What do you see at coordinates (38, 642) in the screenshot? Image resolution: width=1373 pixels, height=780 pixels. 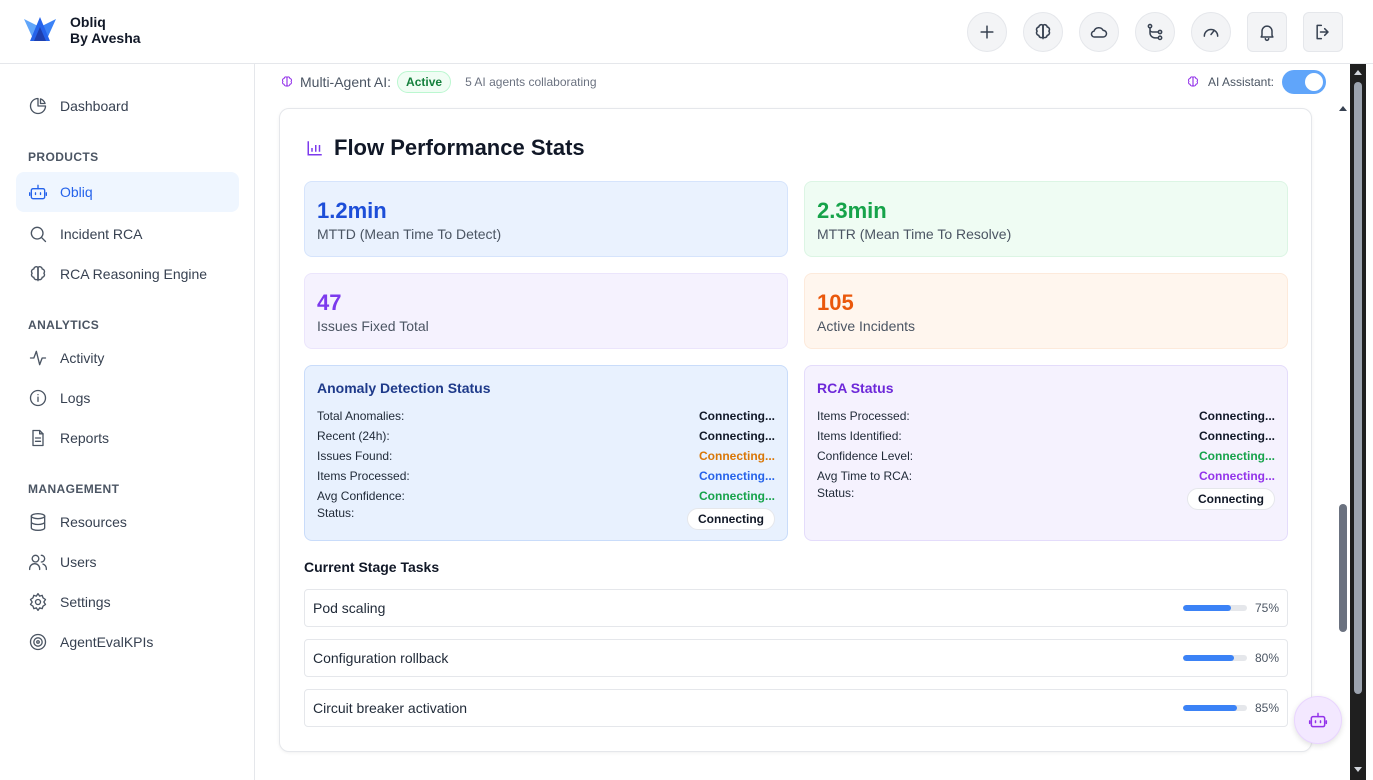 I see `target-icon` at bounding box center [38, 642].